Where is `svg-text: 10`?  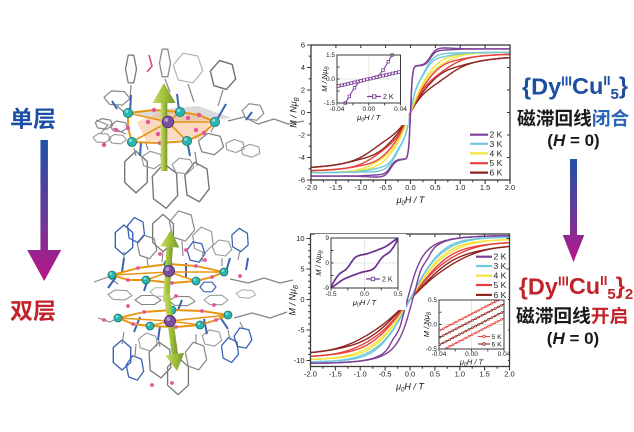 svg-text: 10 is located at coordinates (300, 238).